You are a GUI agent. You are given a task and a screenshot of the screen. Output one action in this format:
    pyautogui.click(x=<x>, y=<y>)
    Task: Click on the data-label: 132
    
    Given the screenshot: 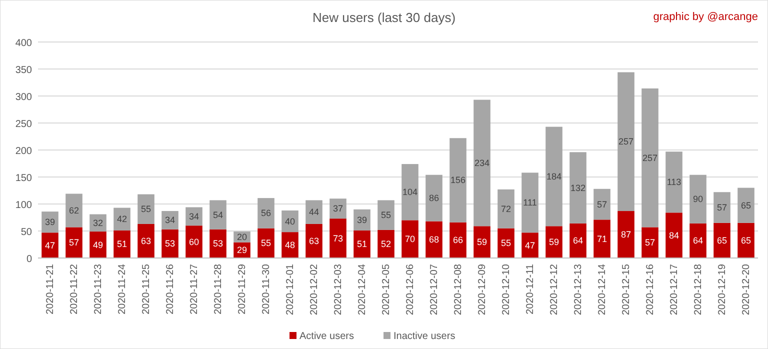 What is the action you would take?
    pyautogui.click(x=578, y=187)
    